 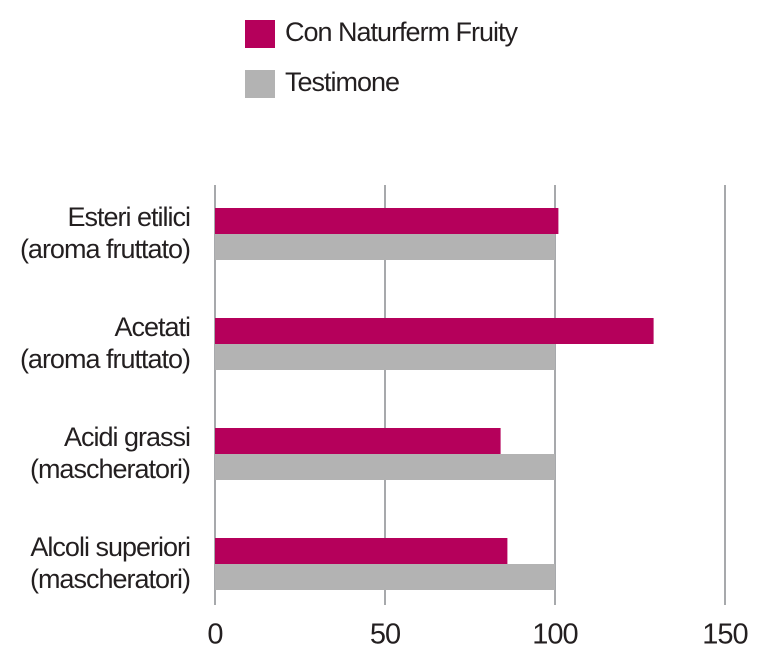 I want to click on x-tick-label: 150, so click(x=724, y=635).